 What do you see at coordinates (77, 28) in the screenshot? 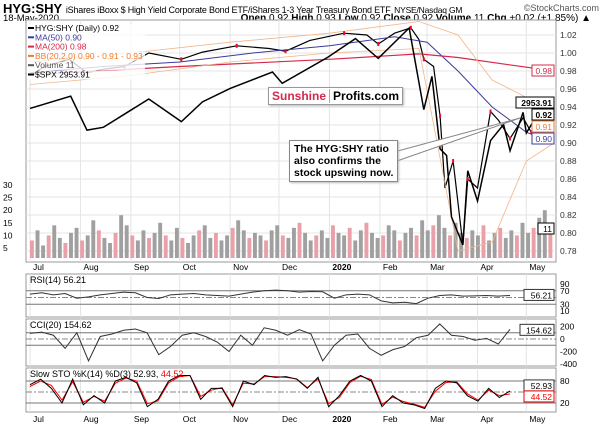
I see `legend-ratio: HYG:SHY (Daily) 0.92` at bounding box center [77, 28].